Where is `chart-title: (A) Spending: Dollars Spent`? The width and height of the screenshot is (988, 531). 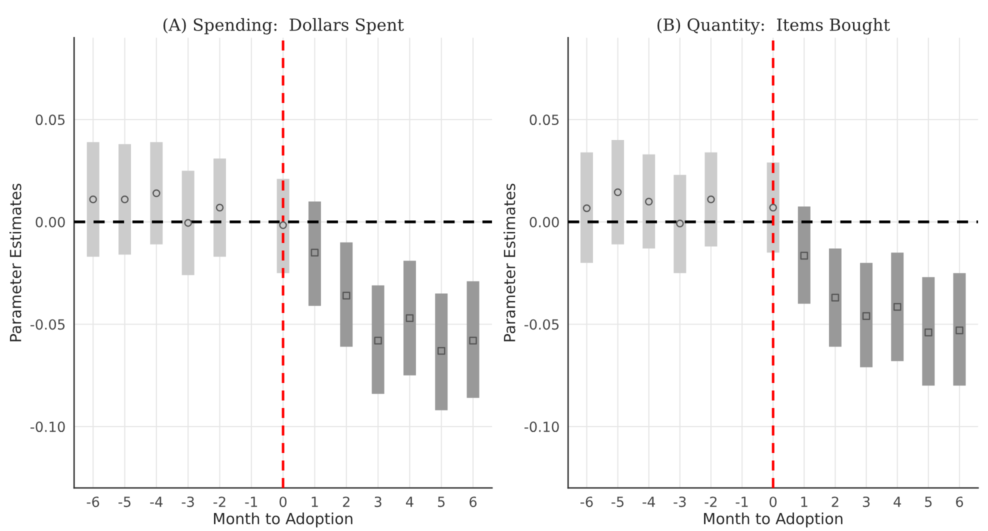 chart-title: (A) Spending: Dollars Spent is located at coordinates (283, 26).